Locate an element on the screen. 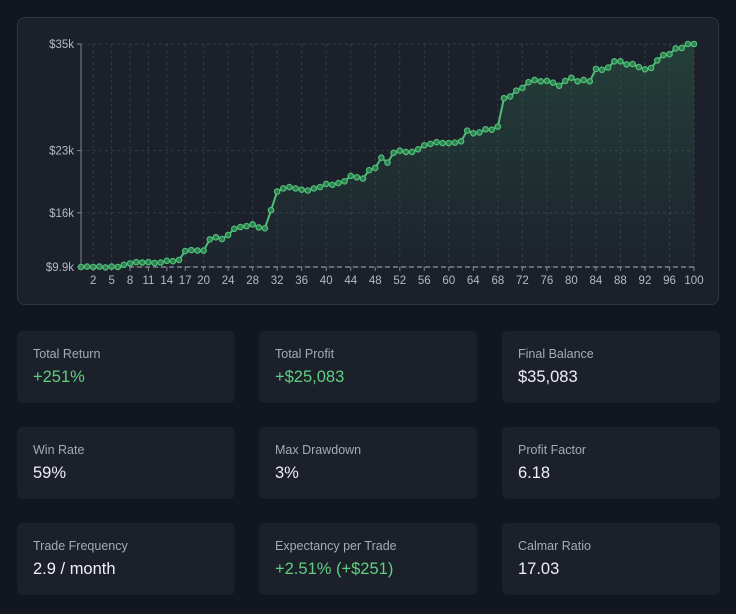 The image size is (736, 614). stat-value: 6.18 is located at coordinates (534, 473).